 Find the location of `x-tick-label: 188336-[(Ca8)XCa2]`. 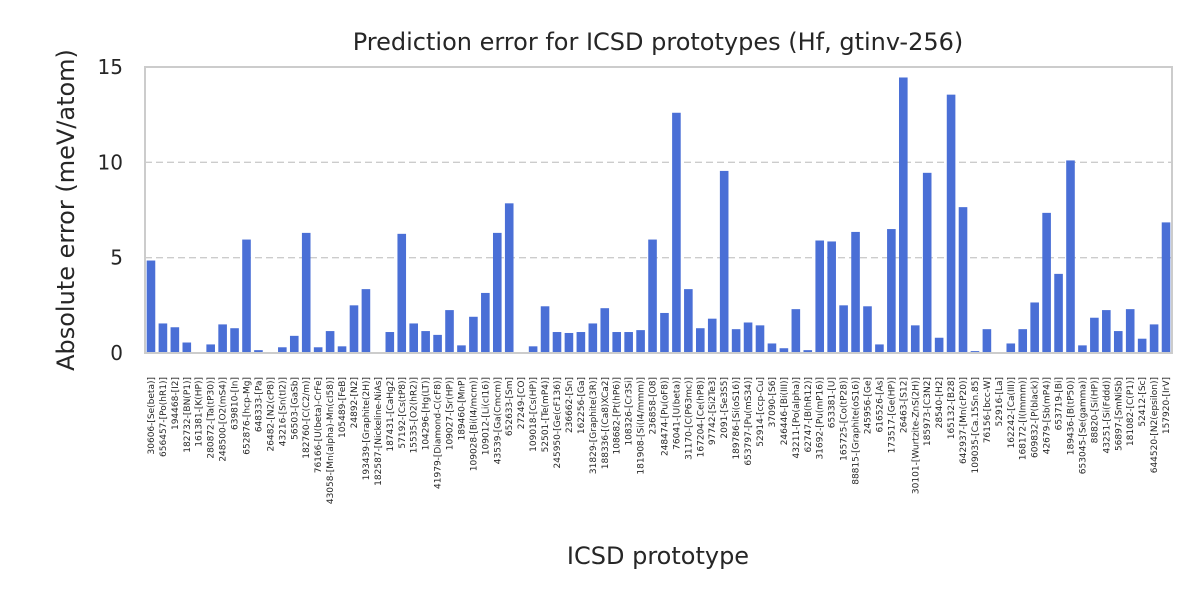

x-tick-label: 188336-[(Ca8)XCa2] is located at coordinates (606, 423).